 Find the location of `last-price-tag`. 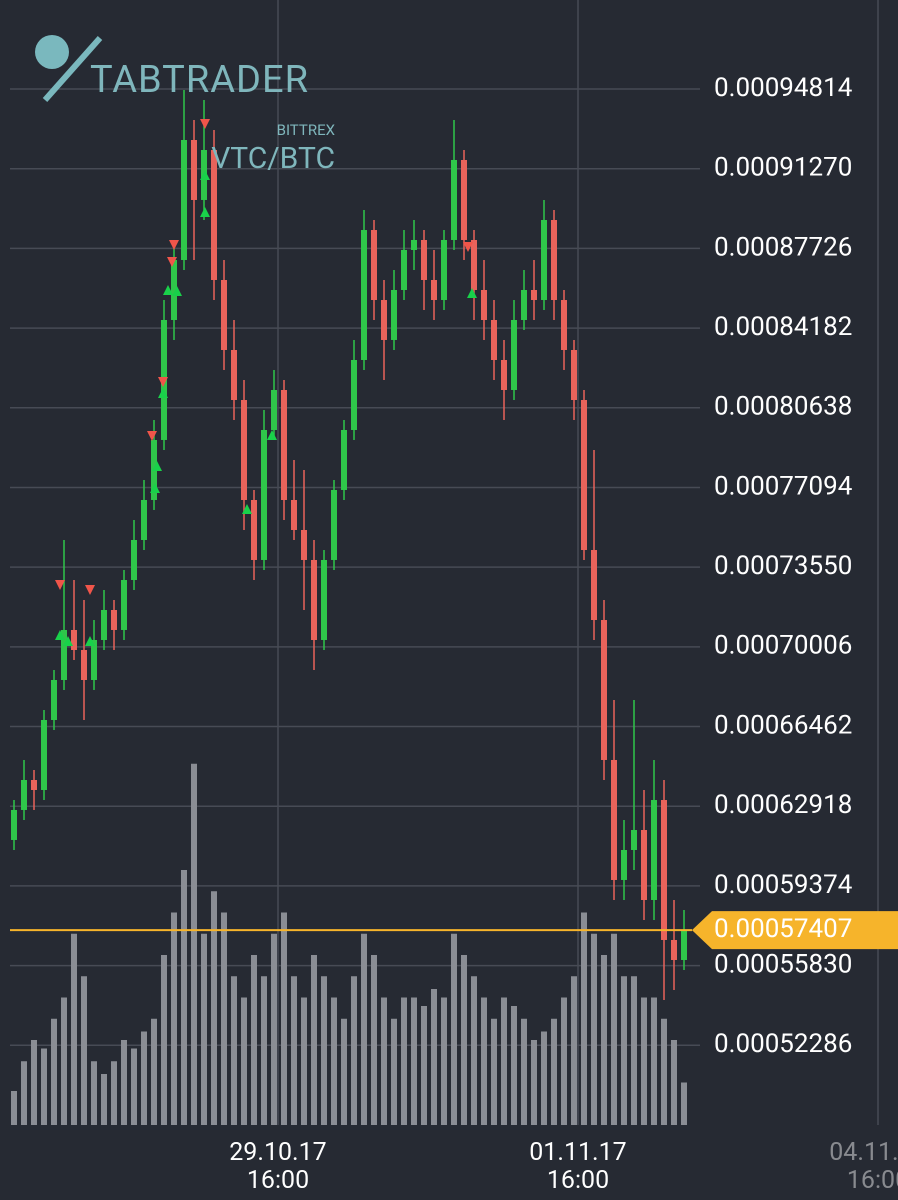

last-price-tag is located at coordinates (795, 930).